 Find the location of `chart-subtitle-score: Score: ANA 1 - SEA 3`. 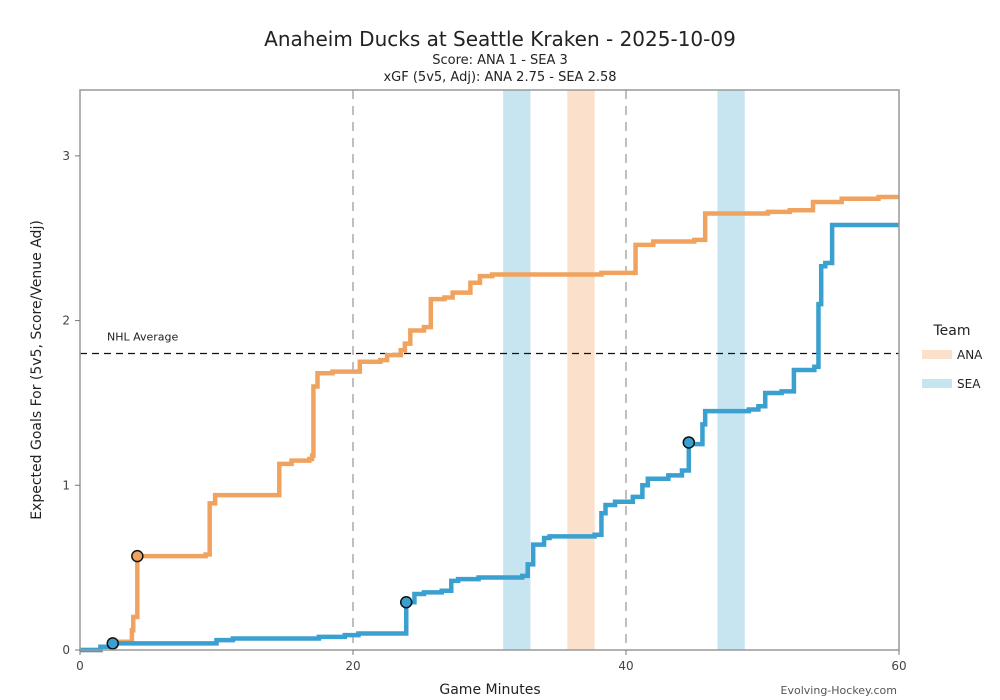

chart-subtitle-score: Score: ANA 1 - SEA 3 is located at coordinates (500, 60).